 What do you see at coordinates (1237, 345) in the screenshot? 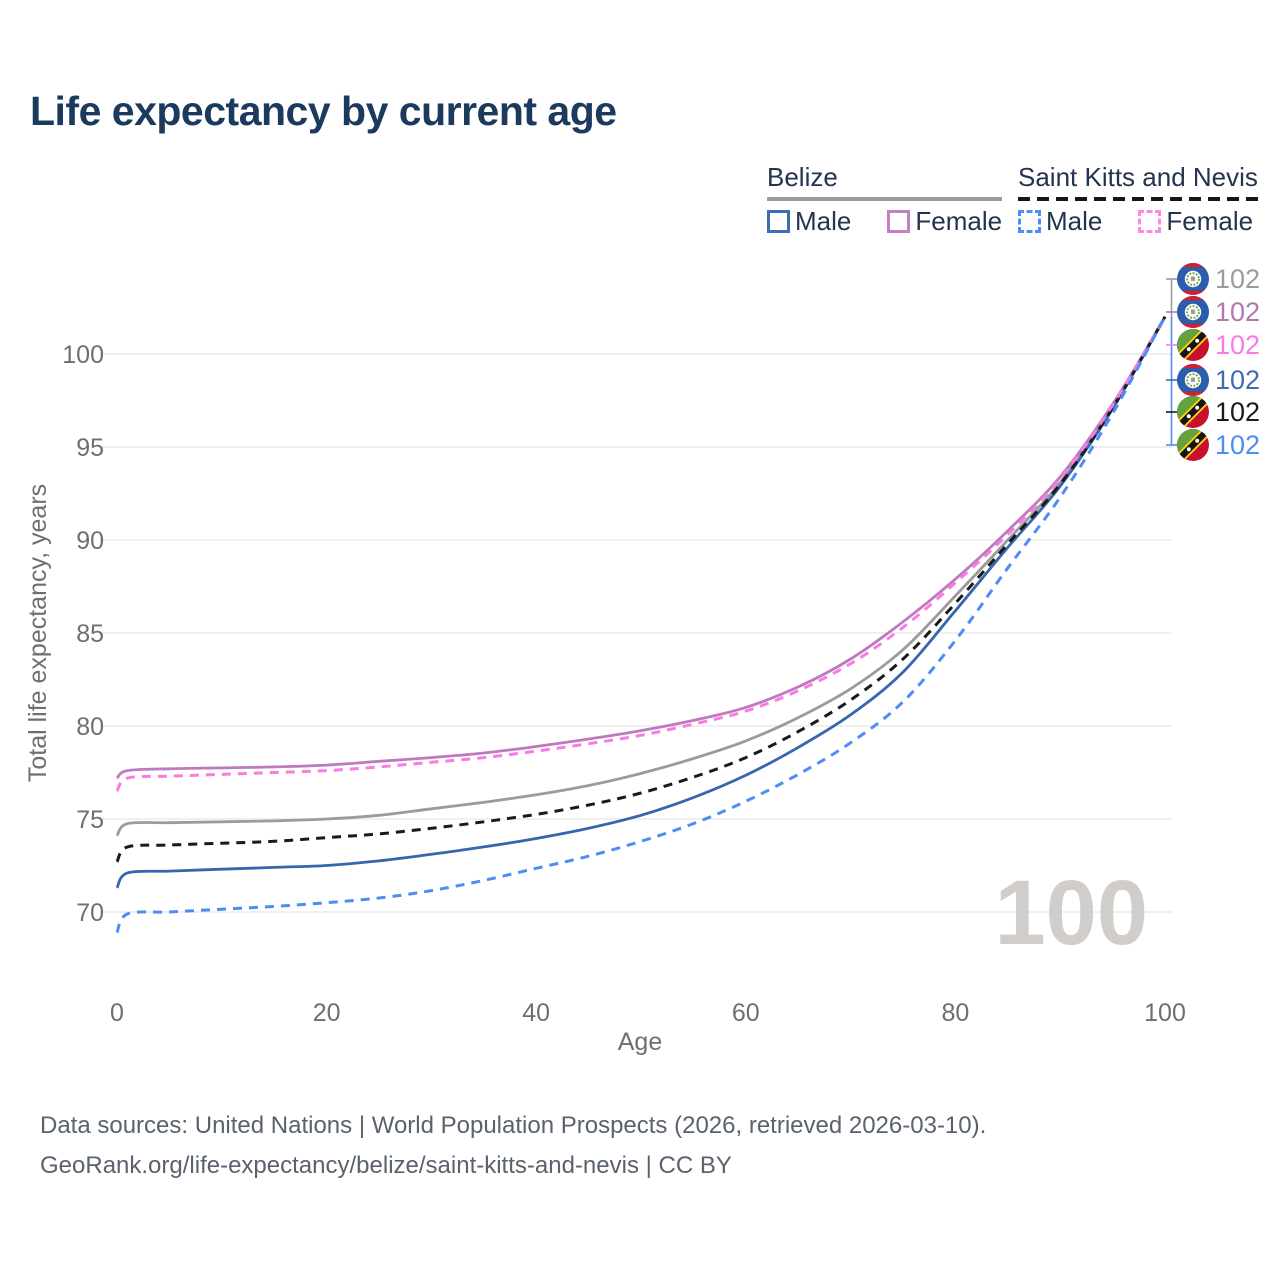
I see `end-label-value-saint-kitts-and-nevis-female: 102` at bounding box center [1237, 345].